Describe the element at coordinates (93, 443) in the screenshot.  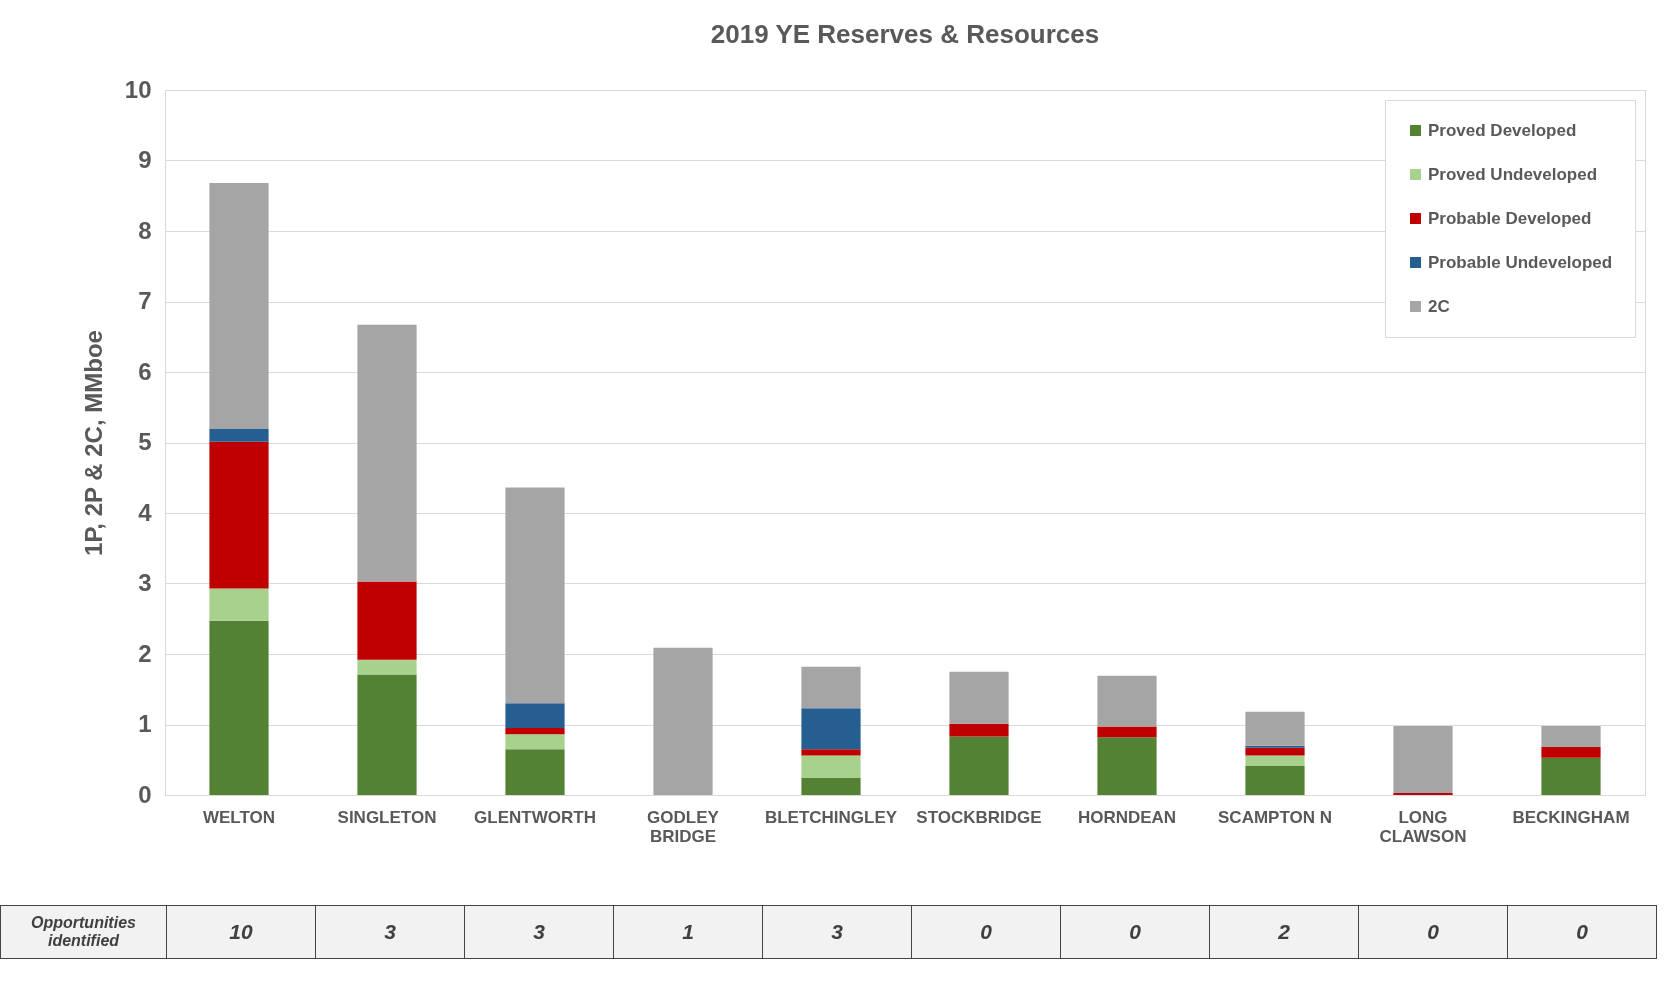
I see `y-axis-title: 1P, 2P & 2C, MMboe` at that location.